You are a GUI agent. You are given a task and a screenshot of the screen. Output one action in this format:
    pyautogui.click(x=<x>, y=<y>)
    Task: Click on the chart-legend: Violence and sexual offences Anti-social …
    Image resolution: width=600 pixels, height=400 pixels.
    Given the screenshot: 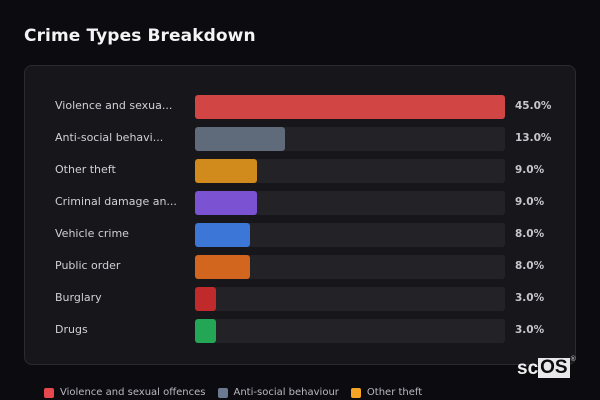 What is the action you would take?
    pyautogui.click(x=233, y=392)
    